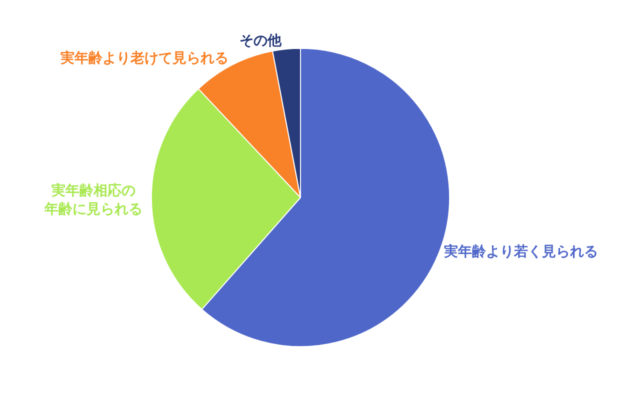 This screenshot has width=642, height=395. What do you see at coordinates (144, 57) in the screenshot?
I see `slice-label: 実年齢より老けて見られる` at bounding box center [144, 57].